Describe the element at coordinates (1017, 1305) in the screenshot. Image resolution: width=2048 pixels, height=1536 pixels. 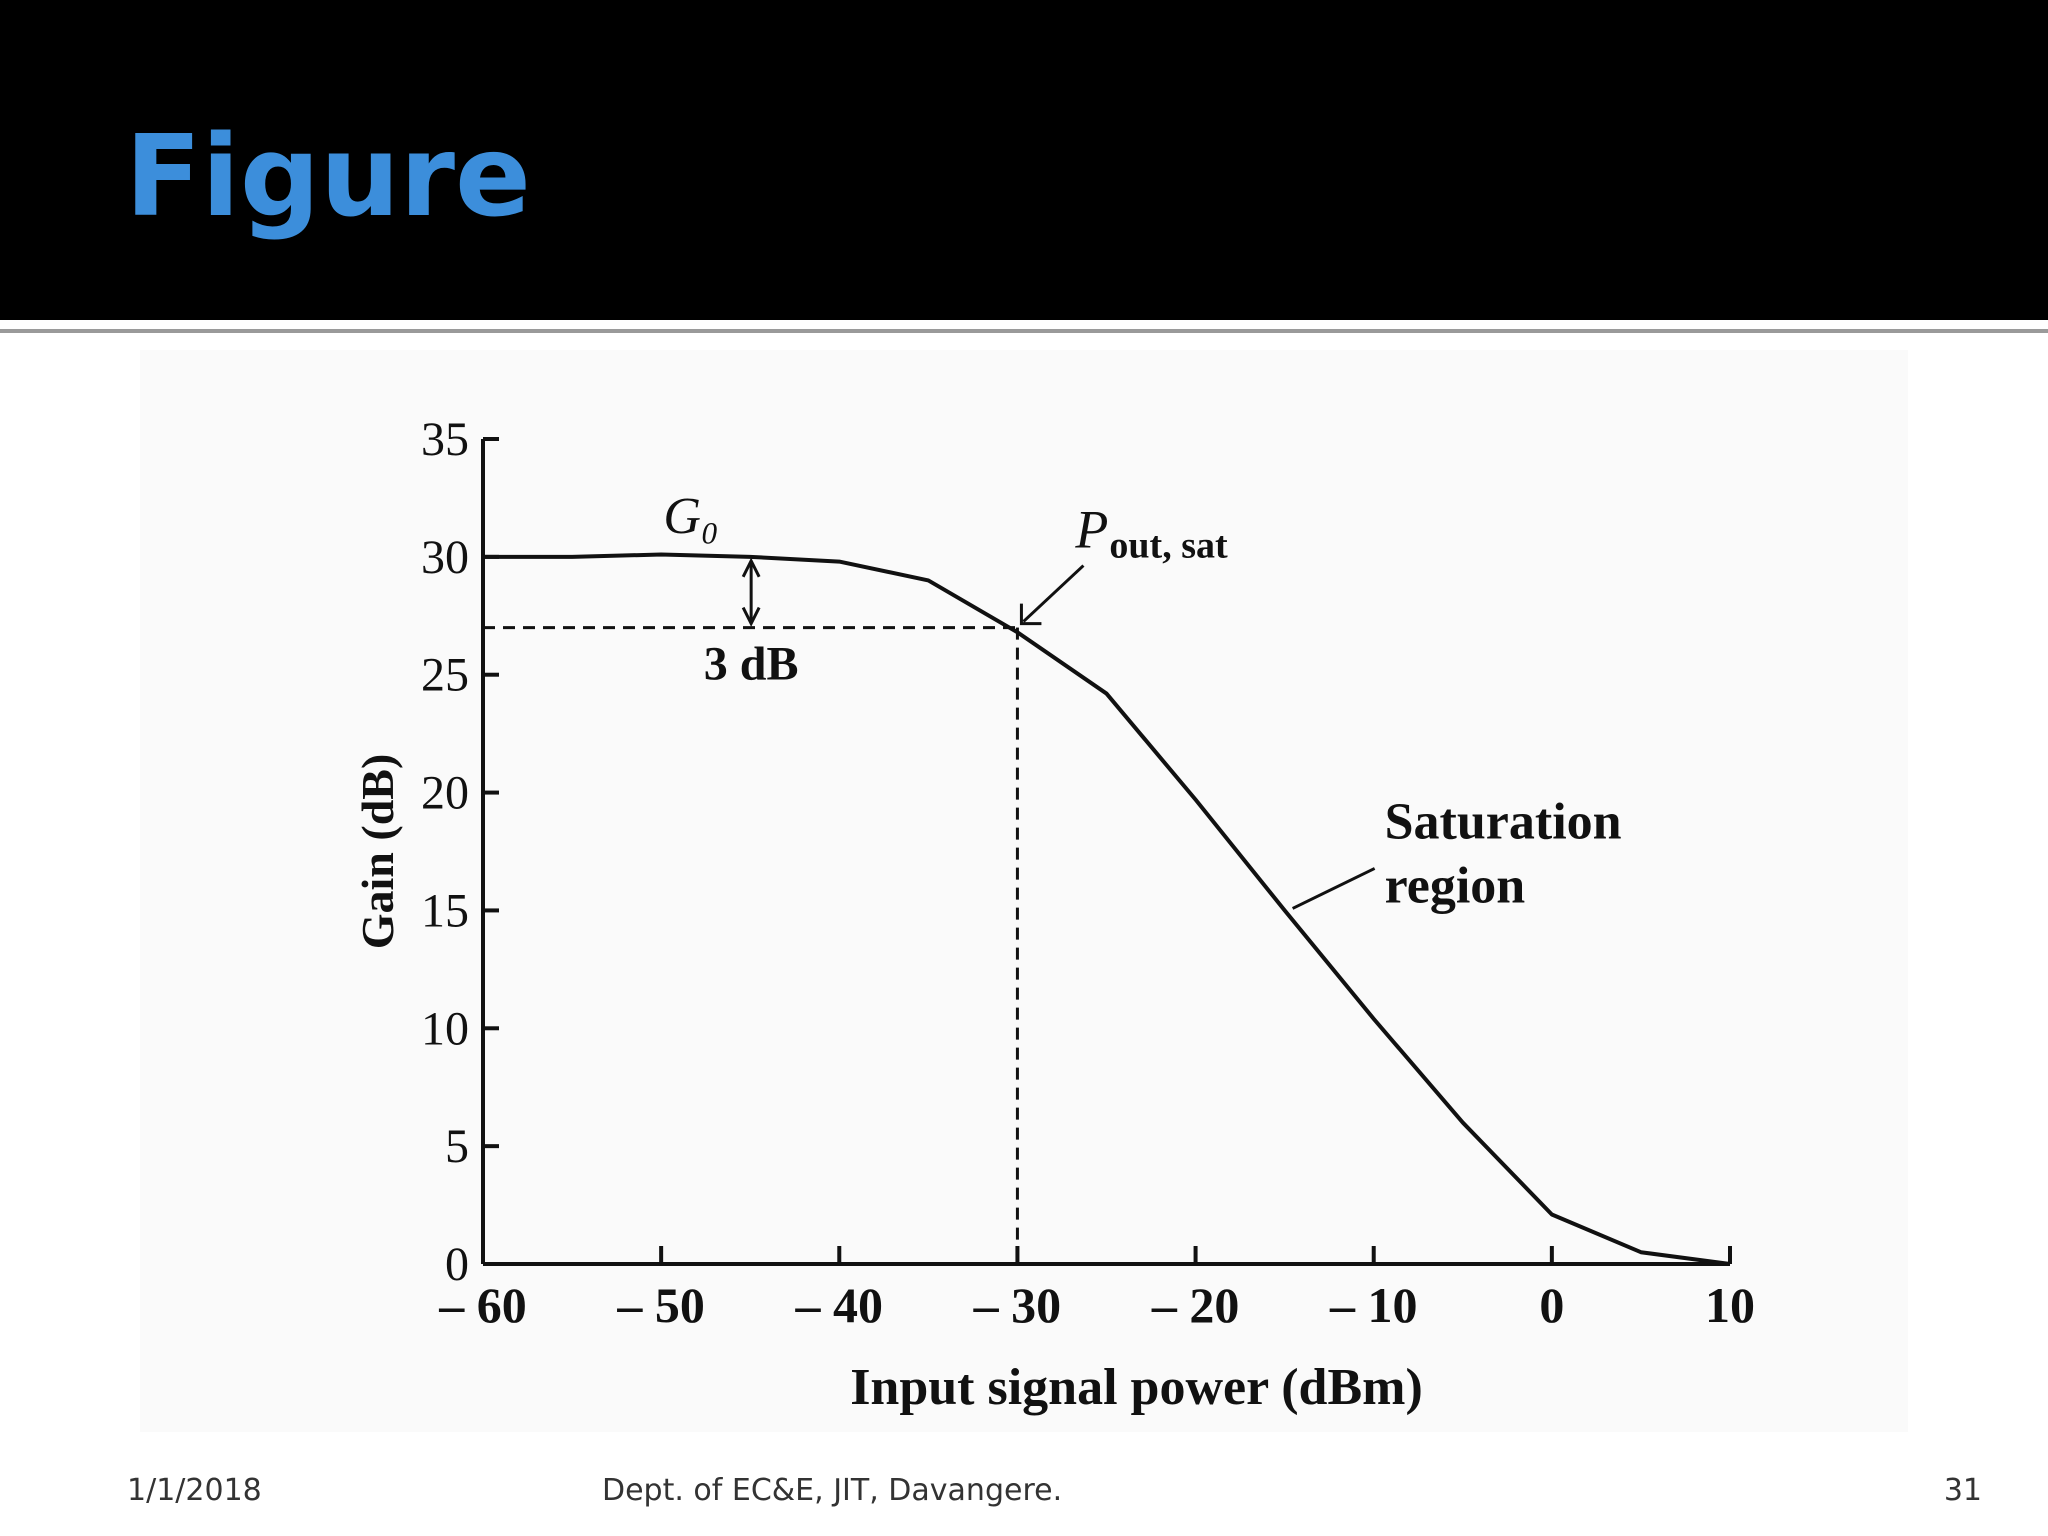
I see `x-tick-label: – 30` at that location.